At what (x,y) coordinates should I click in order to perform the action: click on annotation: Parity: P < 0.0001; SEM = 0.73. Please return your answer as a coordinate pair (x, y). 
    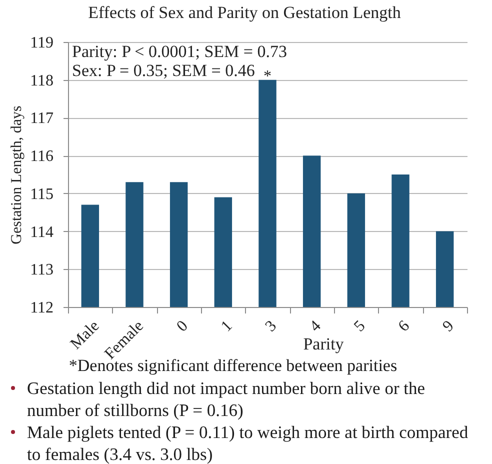
    Looking at the image, I should click on (180, 51).